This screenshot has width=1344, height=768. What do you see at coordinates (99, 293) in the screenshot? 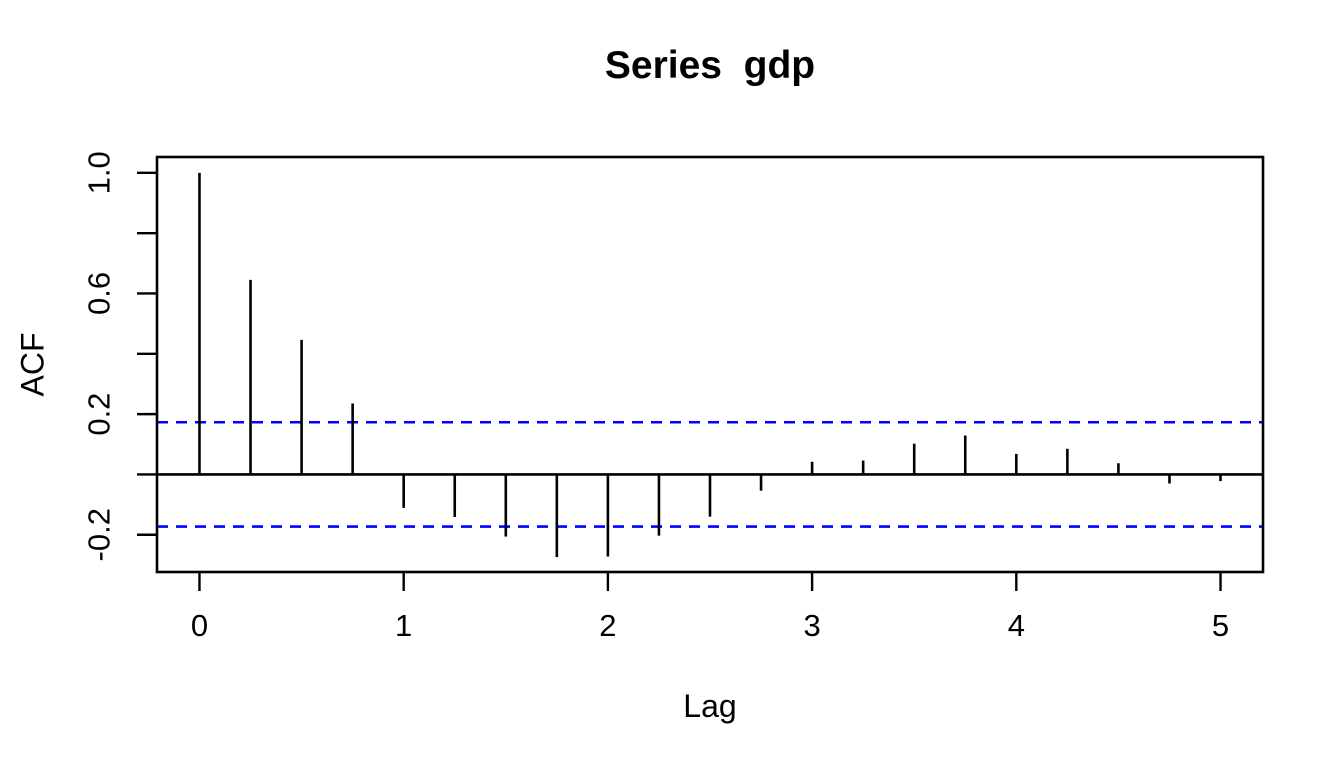
I see `y-tick-label: 0.6` at bounding box center [99, 293].